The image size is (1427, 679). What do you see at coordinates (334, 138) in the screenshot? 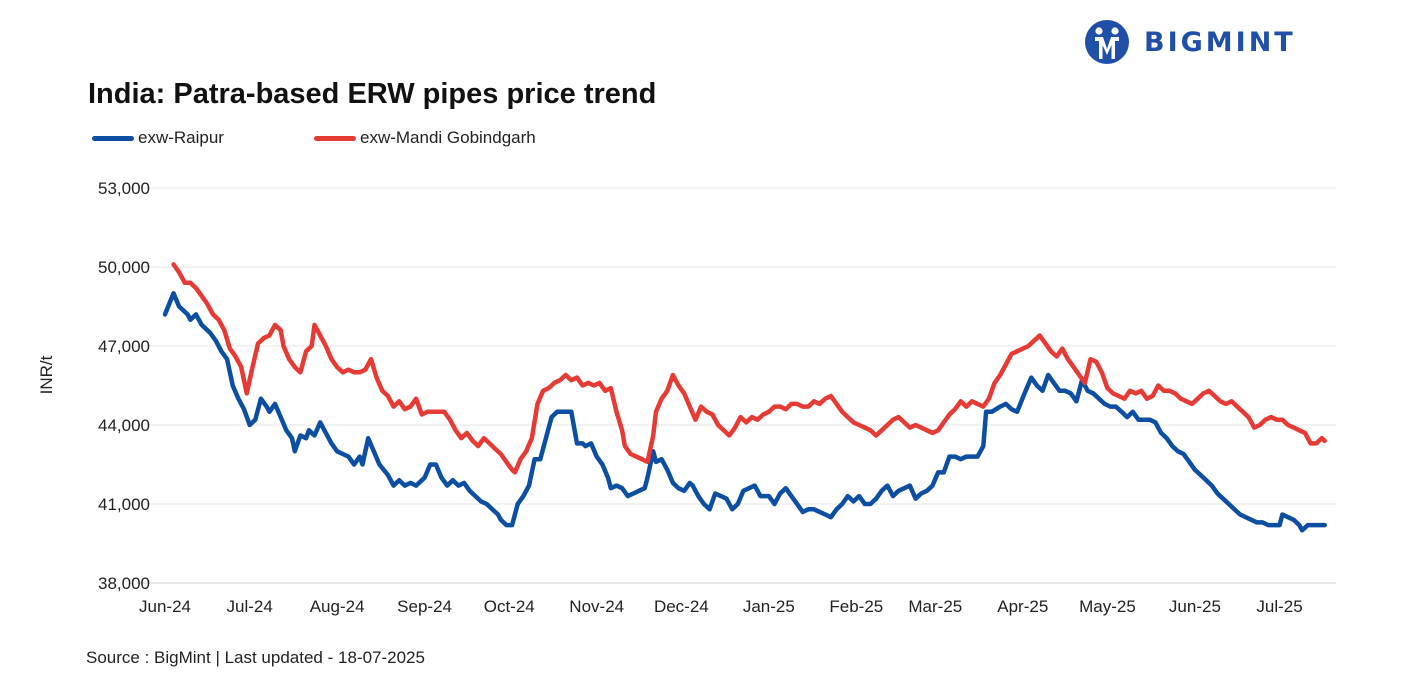
I see `legend-swatch-mandi-gobindgarh` at bounding box center [334, 138].